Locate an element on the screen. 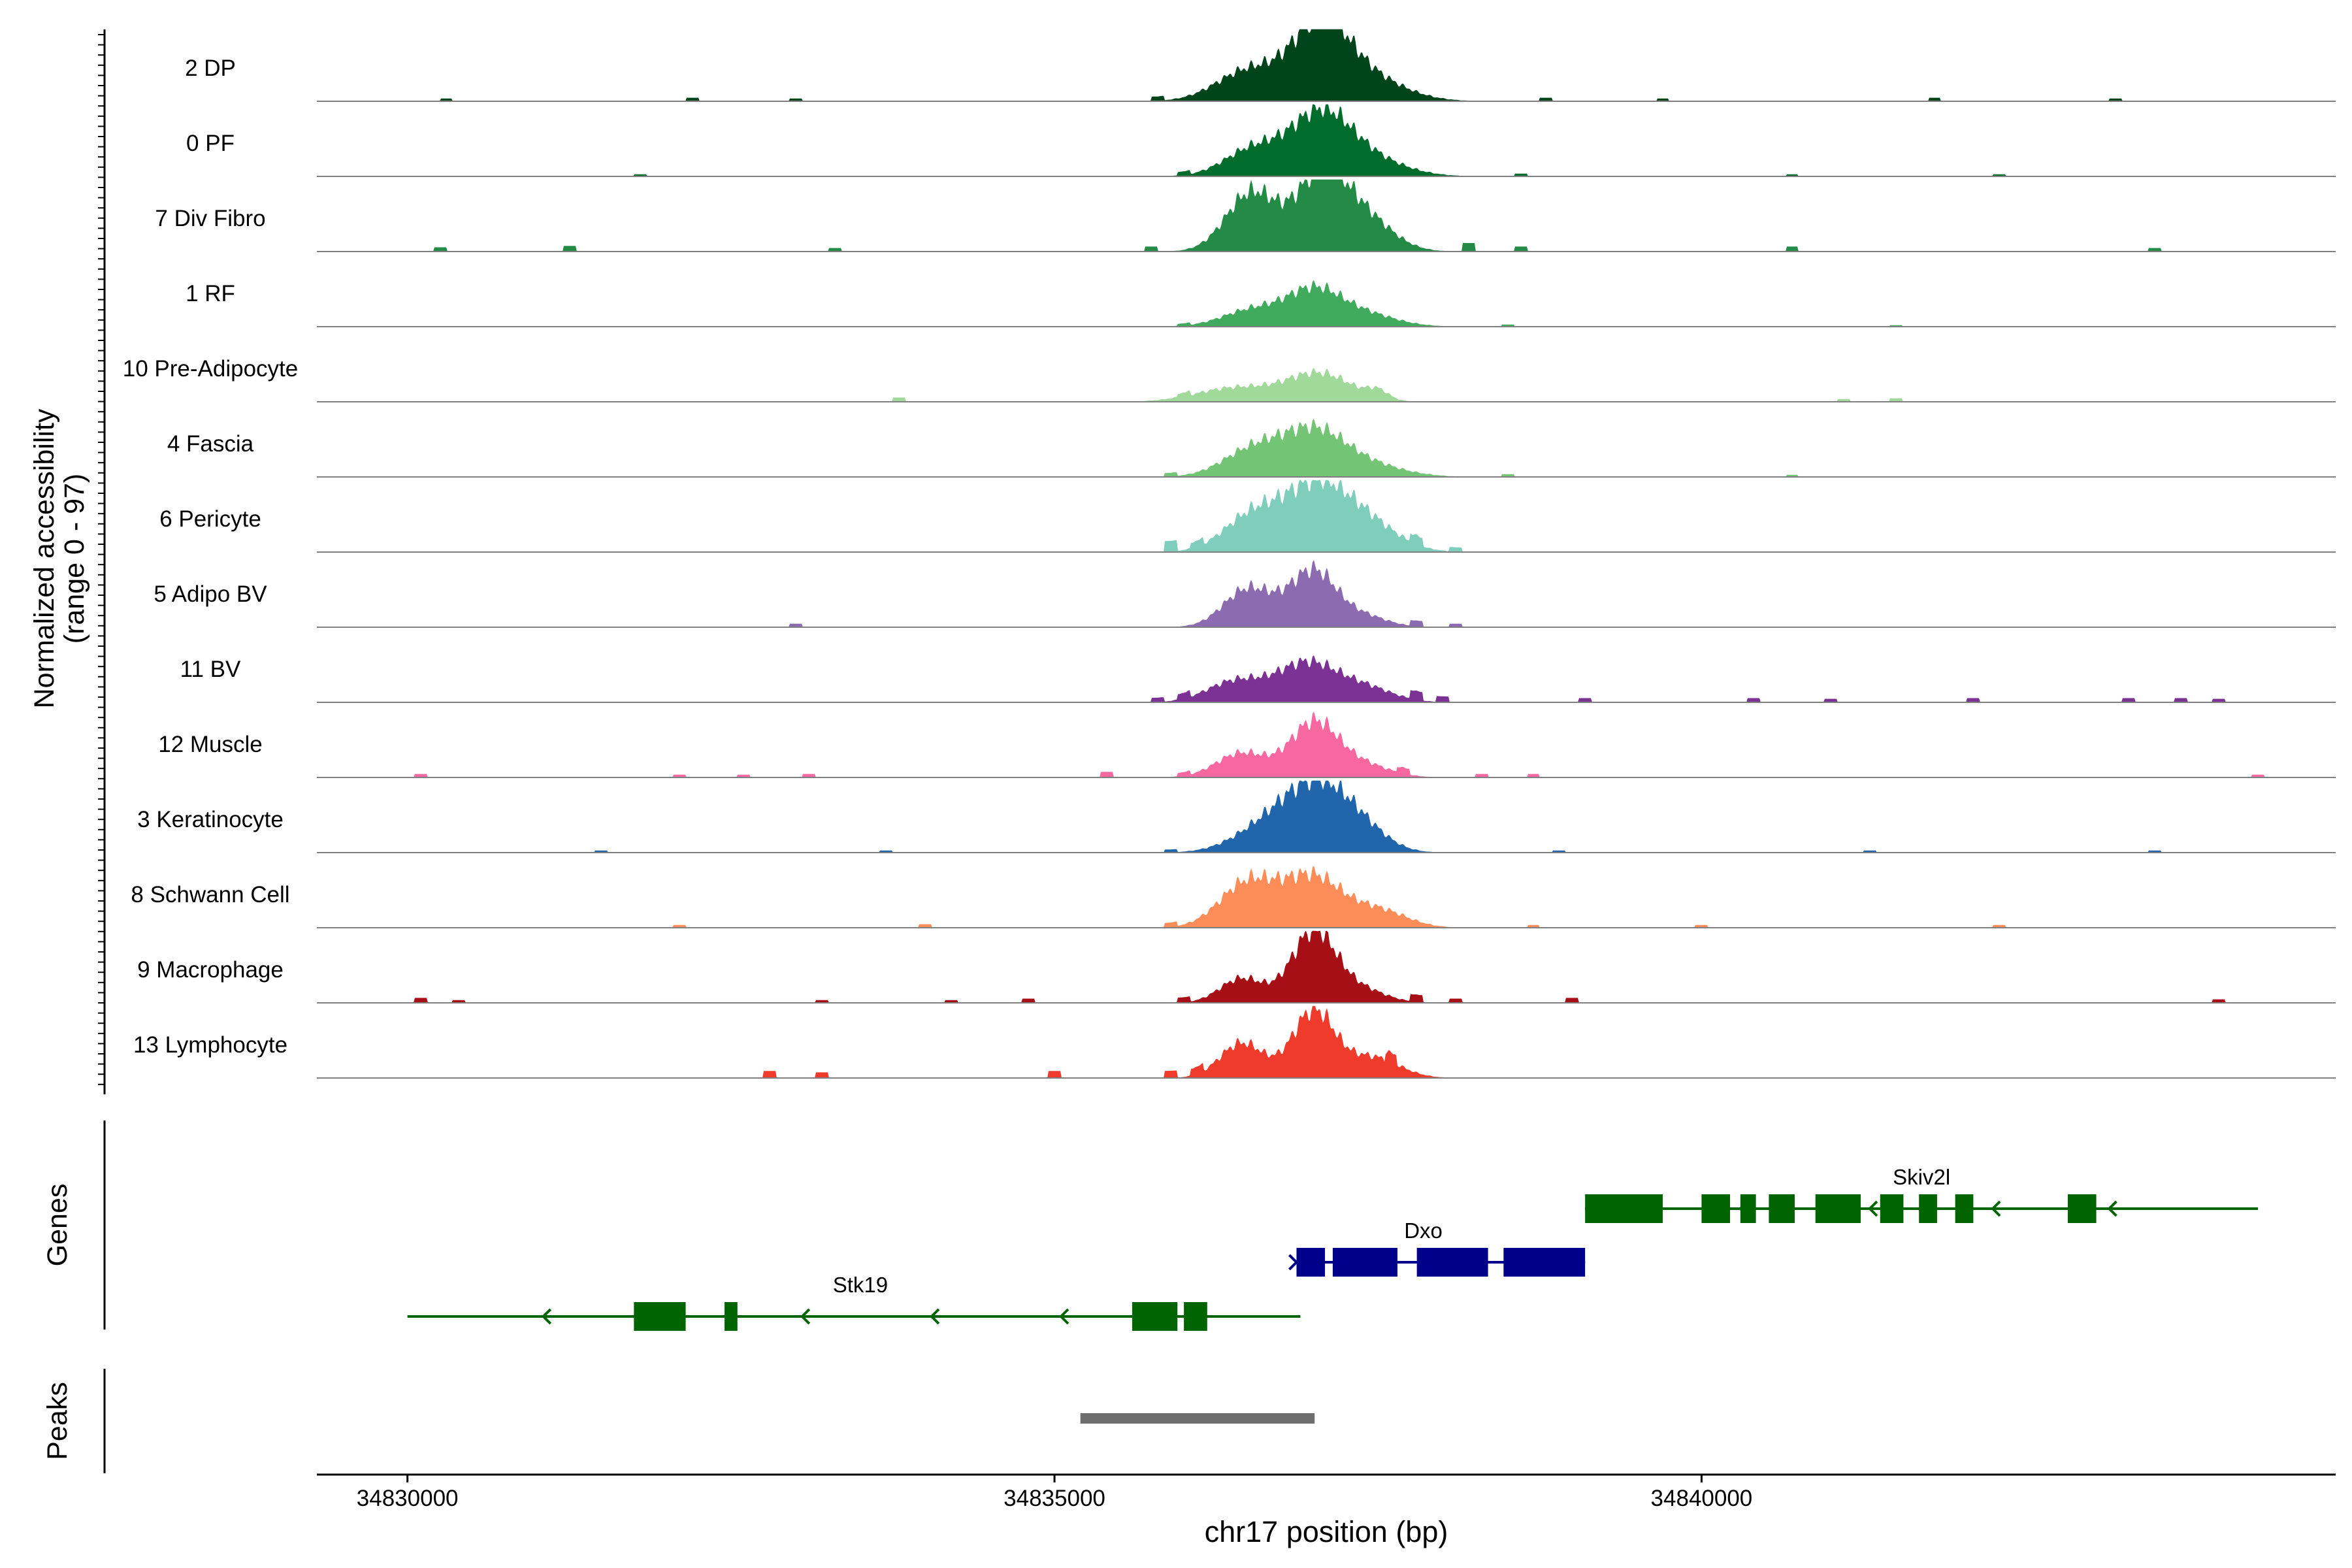 Image resolution: width=2352 pixels, height=1568 pixels. track-11-bv: 11 BV is located at coordinates (1258, 679).